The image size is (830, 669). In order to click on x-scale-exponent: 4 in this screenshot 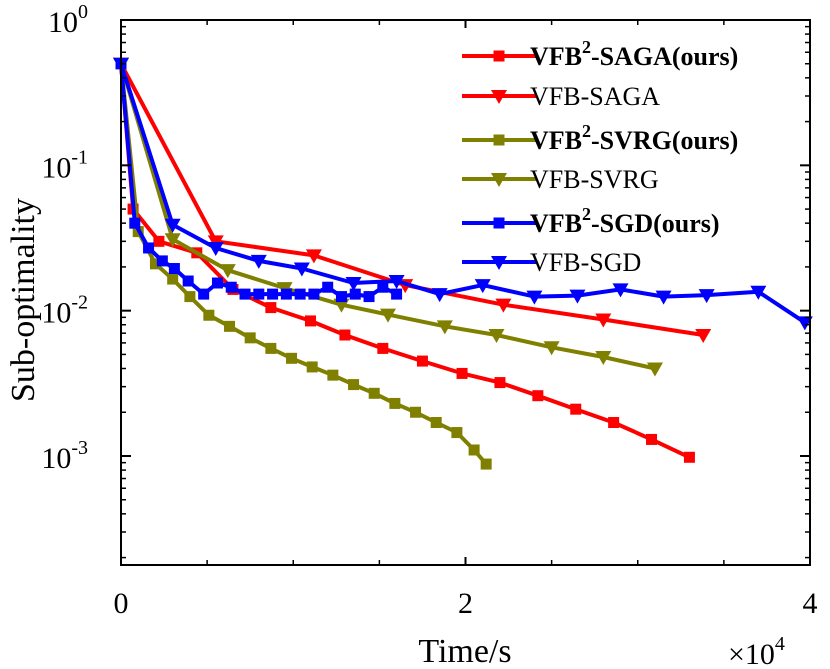, I will do `click(780, 644)`.